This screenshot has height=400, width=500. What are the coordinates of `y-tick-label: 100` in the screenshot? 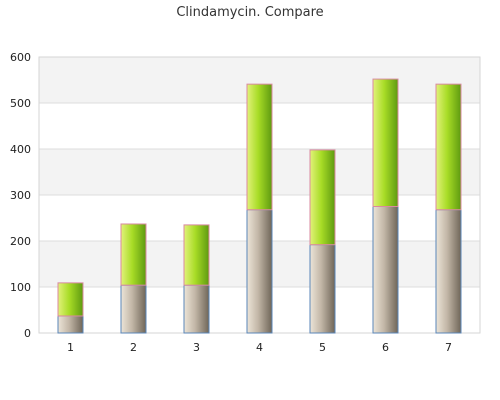 It's located at (20, 287).